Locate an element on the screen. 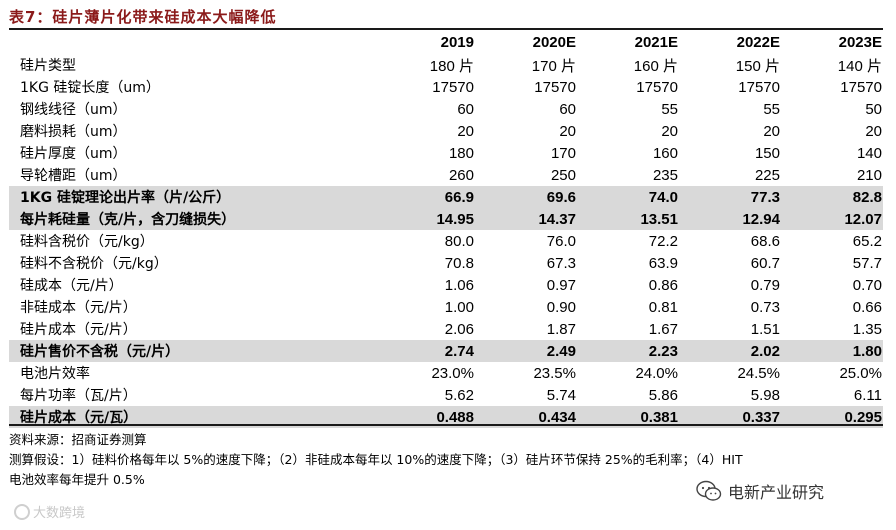  cell-value: 1.00 is located at coordinates (459, 307).